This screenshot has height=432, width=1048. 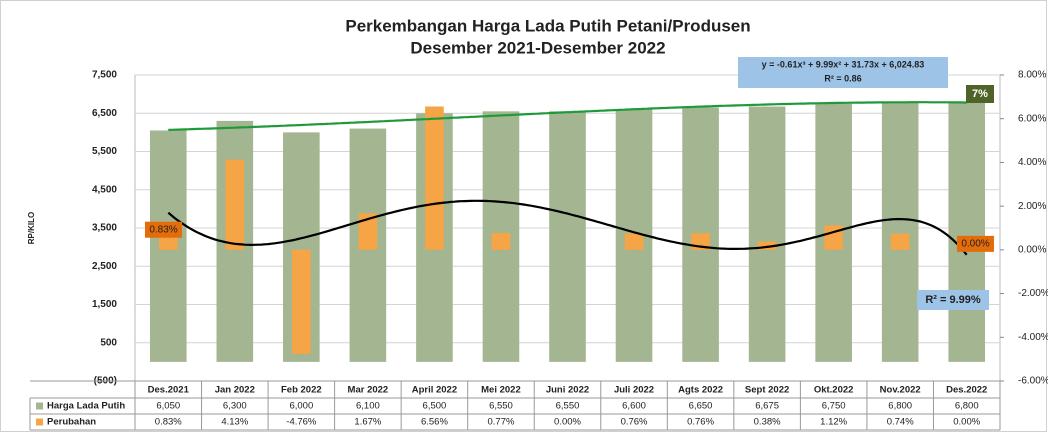 I want to click on r-squared: R² = 0.86, so click(x=842, y=78).